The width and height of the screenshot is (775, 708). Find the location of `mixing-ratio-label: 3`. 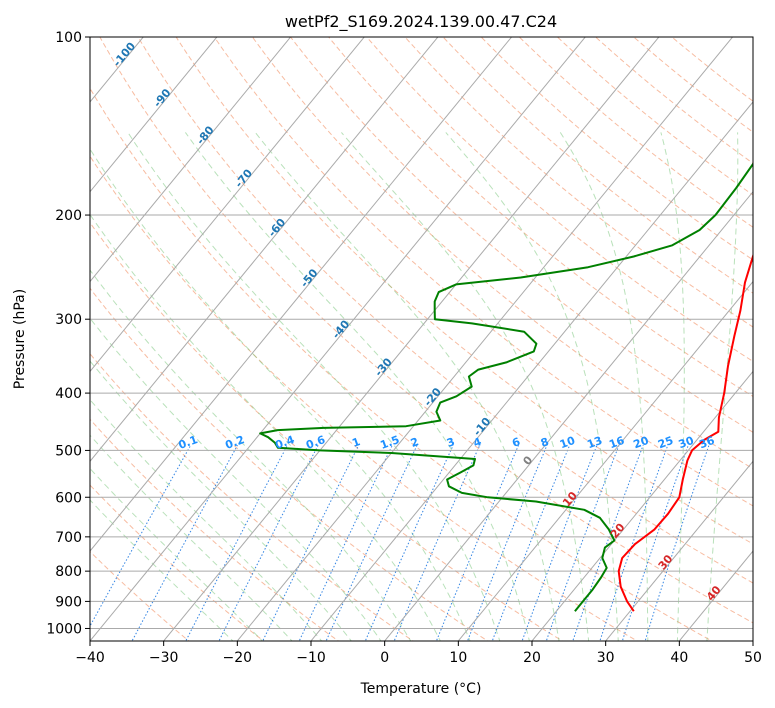

mixing-ratio-label: 3 is located at coordinates (451, 442).